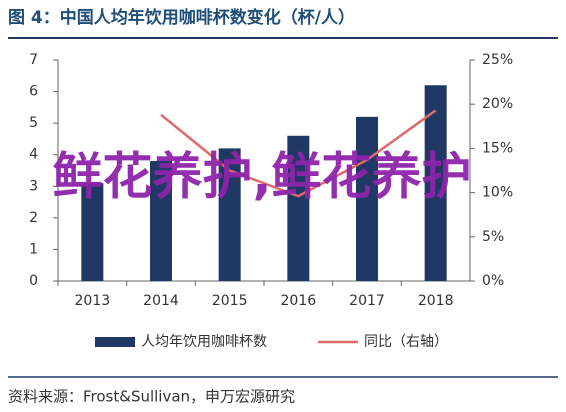 This screenshot has width=566, height=412. What do you see at coordinates (367, 301) in the screenshot?
I see `x-tick-label: 2017` at bounding box center [367, 301].